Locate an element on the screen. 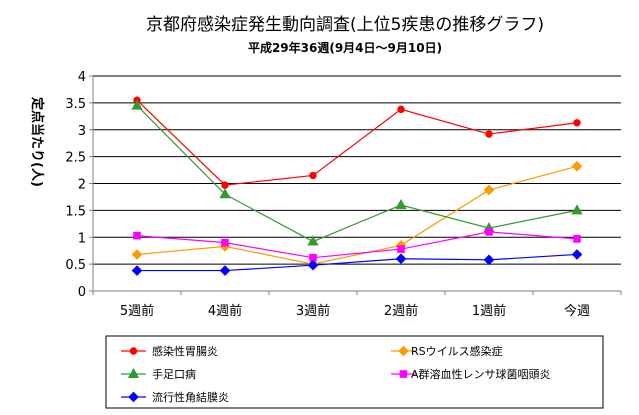  legend-item: 手足口病 is located at coordinates (158, 374).